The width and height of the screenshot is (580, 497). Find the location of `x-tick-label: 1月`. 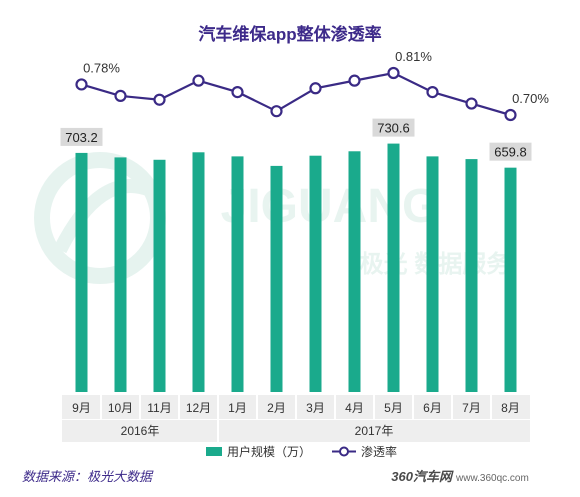

x-tick-label: 1月 is located at coordinates (237, 408).